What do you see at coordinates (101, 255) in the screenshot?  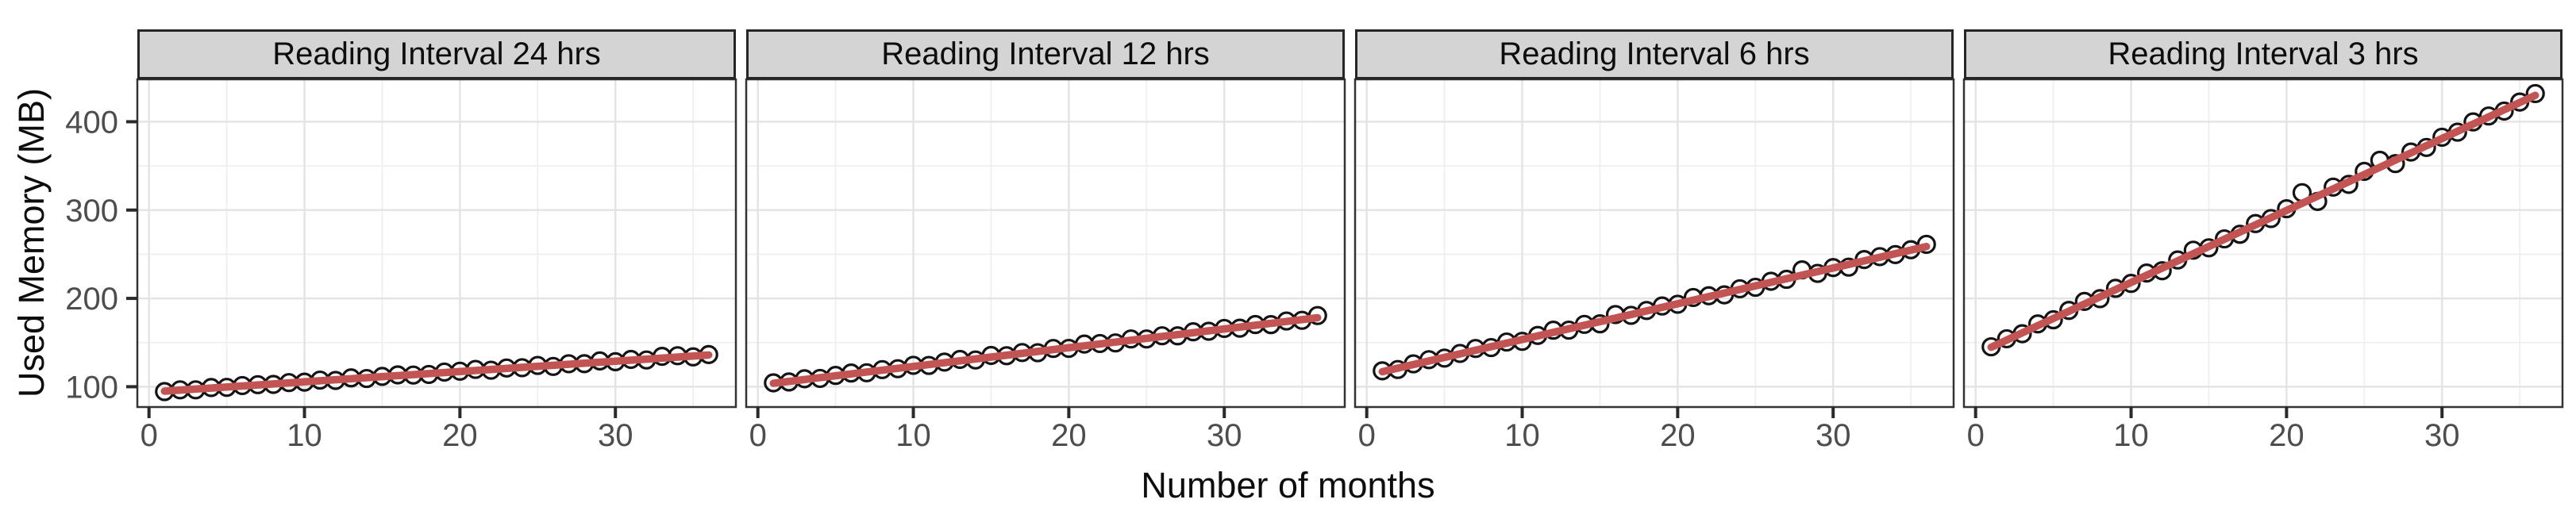 I see `y-axis: 100 200 300 400` at bounding box center [101, 255].